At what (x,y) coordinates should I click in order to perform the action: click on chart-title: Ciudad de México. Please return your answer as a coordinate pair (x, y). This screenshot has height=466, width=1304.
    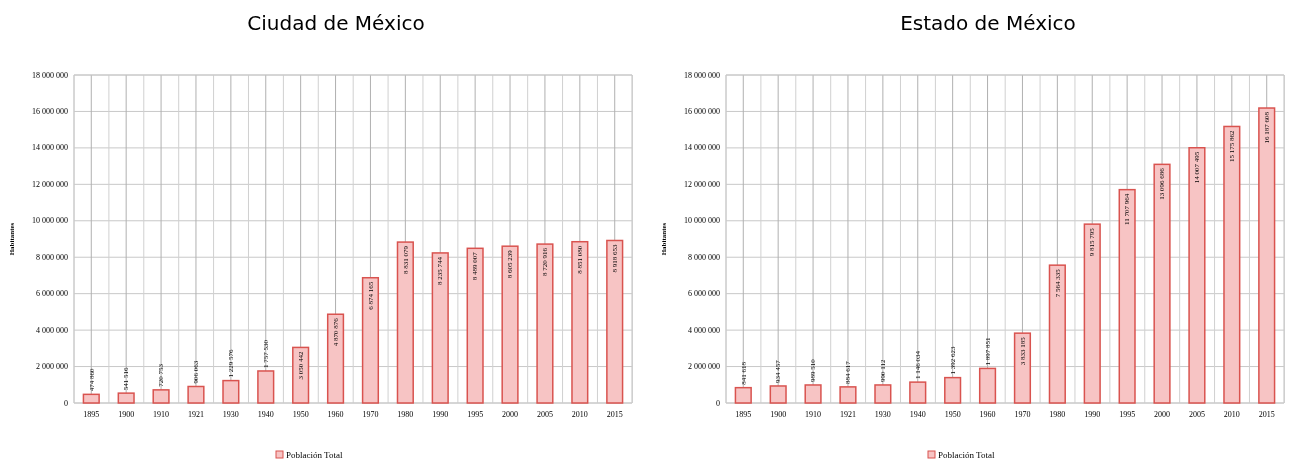
    Looking at the image, I should click on (336, 23).